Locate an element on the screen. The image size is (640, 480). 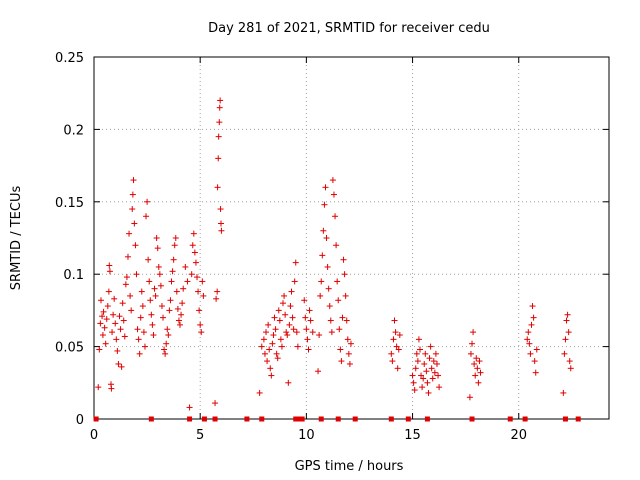
y-tick-label: 0 is located at coordinates (80, 420).